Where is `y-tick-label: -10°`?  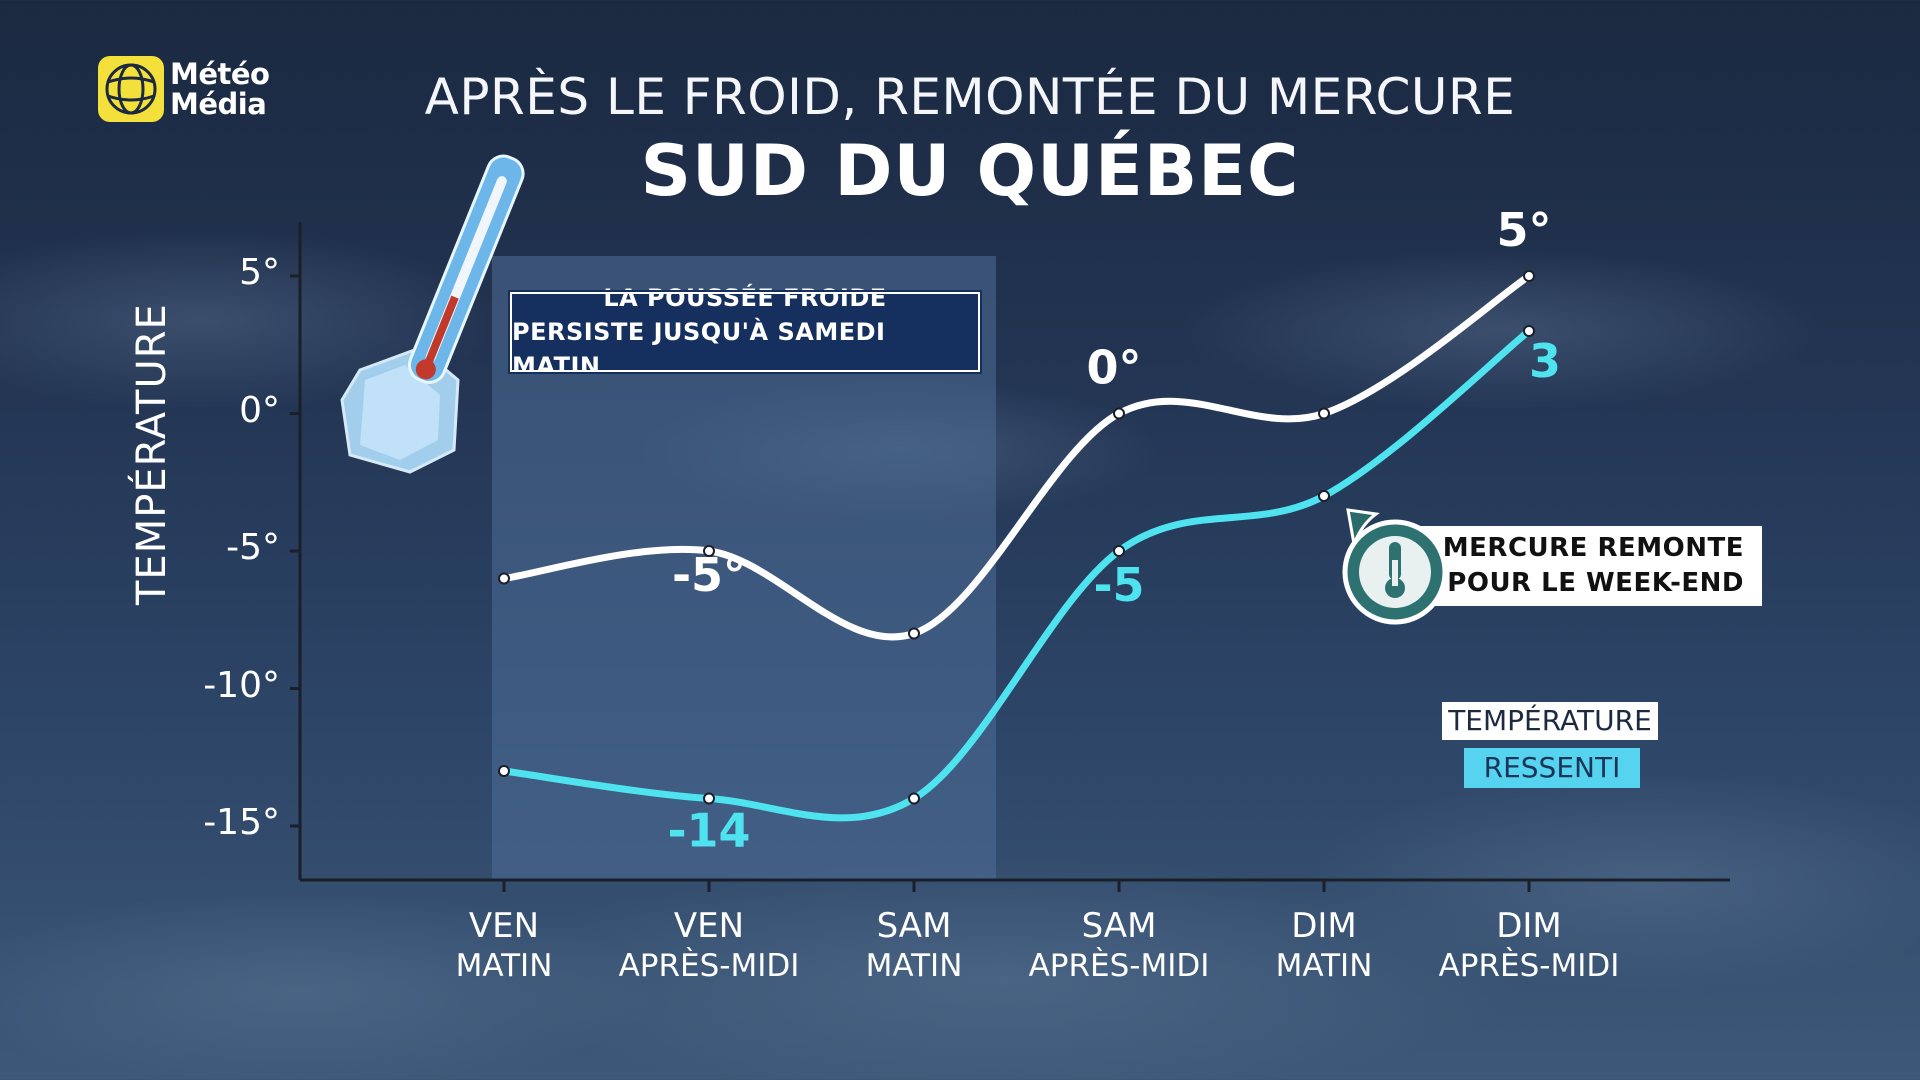 y-tick-label: -10° is located at coordinates (241, 685).